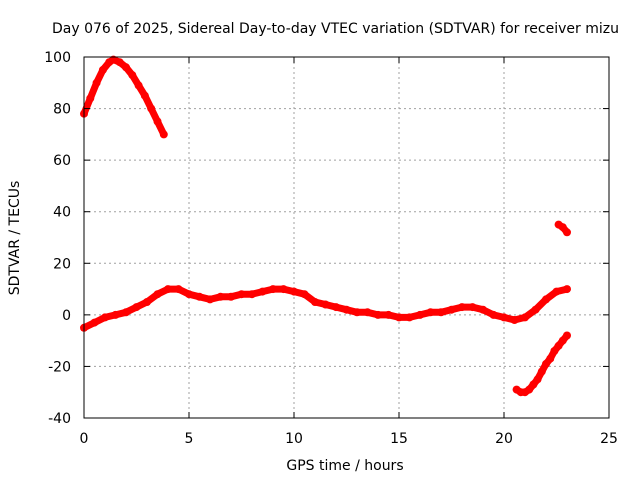 Image resolution: width=640 pixels, height=480 pixels. Describe the element at coordinates (504, 439) in the screenshot. I see `x-tick-label: 20` at that location.